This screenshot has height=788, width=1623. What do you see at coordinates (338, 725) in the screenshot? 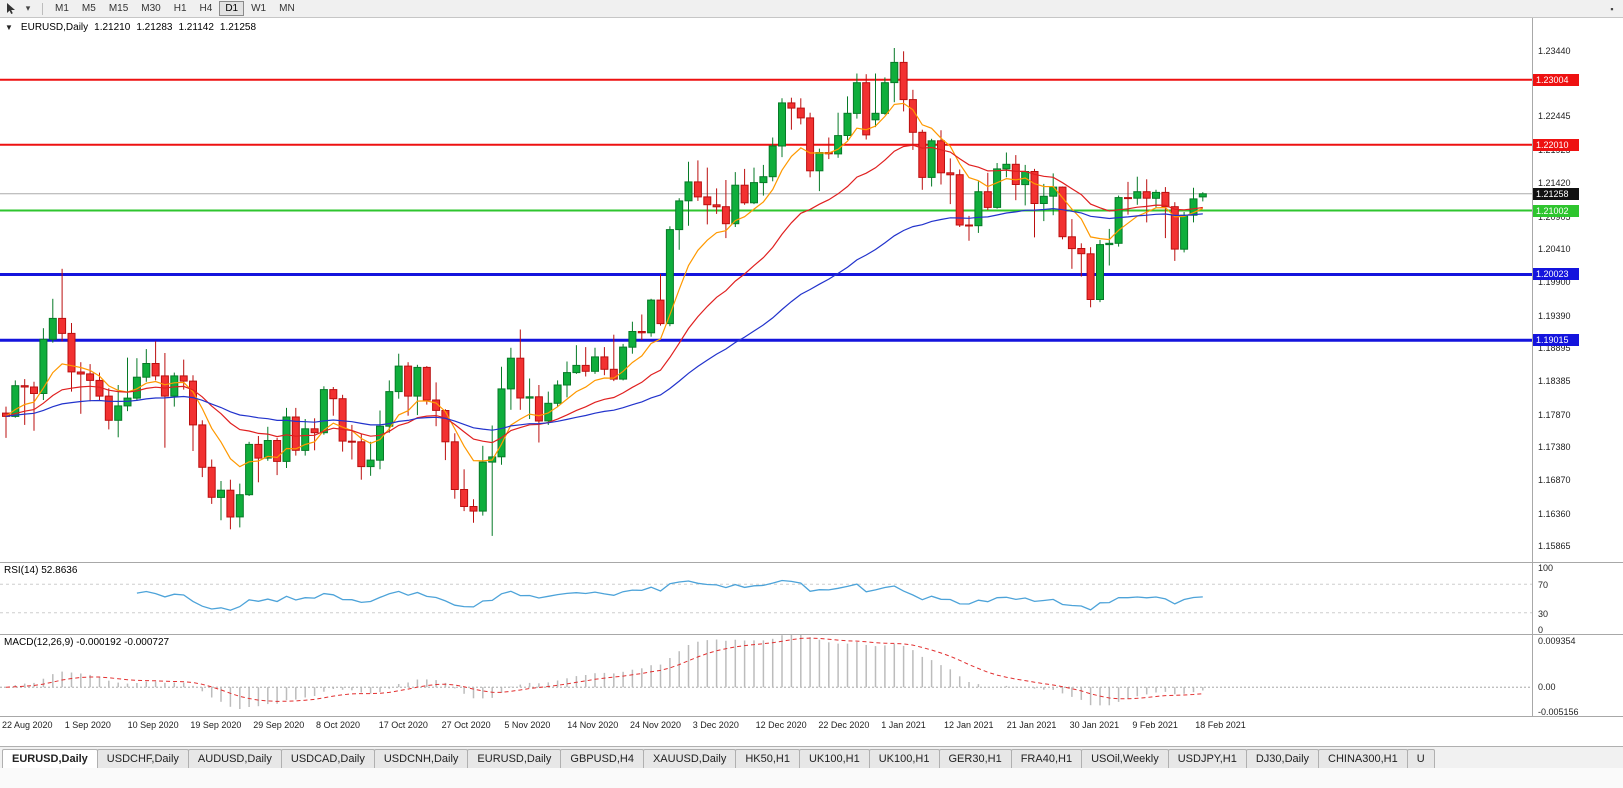
I see `date-tick-label: 8 Oct 2020` at bounding box center [338, 725].